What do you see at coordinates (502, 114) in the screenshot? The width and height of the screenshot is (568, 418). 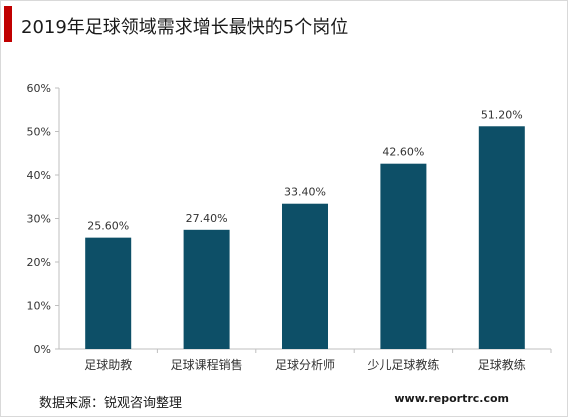 I see `data-label: 51.20%` at bounding box center [502, 114].